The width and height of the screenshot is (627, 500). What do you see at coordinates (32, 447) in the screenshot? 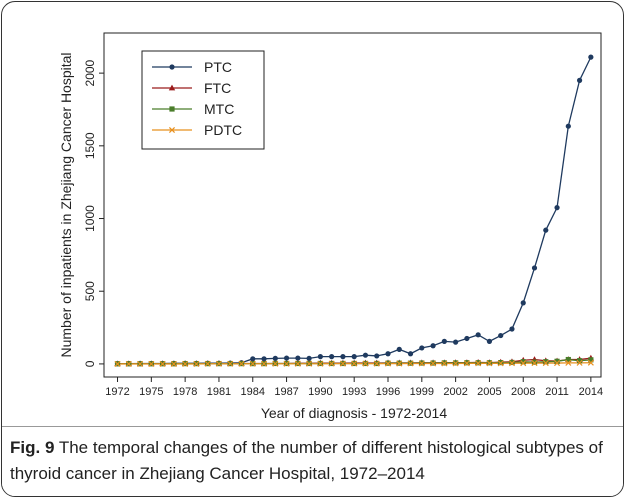
I see `caption-label: Fig. 9` at bounding box center [32, 447].